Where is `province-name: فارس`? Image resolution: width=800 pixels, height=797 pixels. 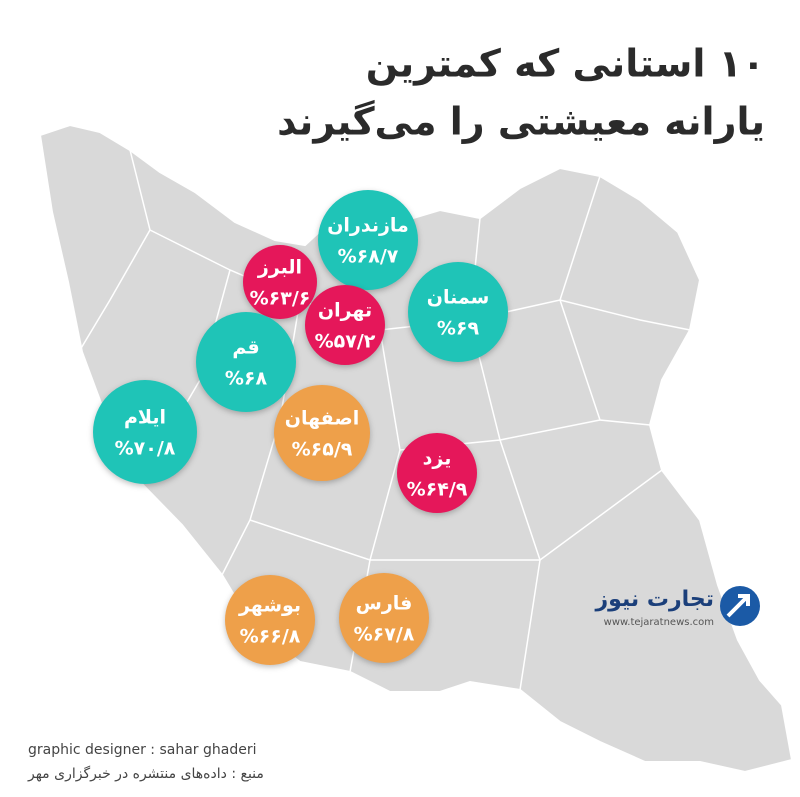
province-name: فارس is located at coordinates (384, 604).